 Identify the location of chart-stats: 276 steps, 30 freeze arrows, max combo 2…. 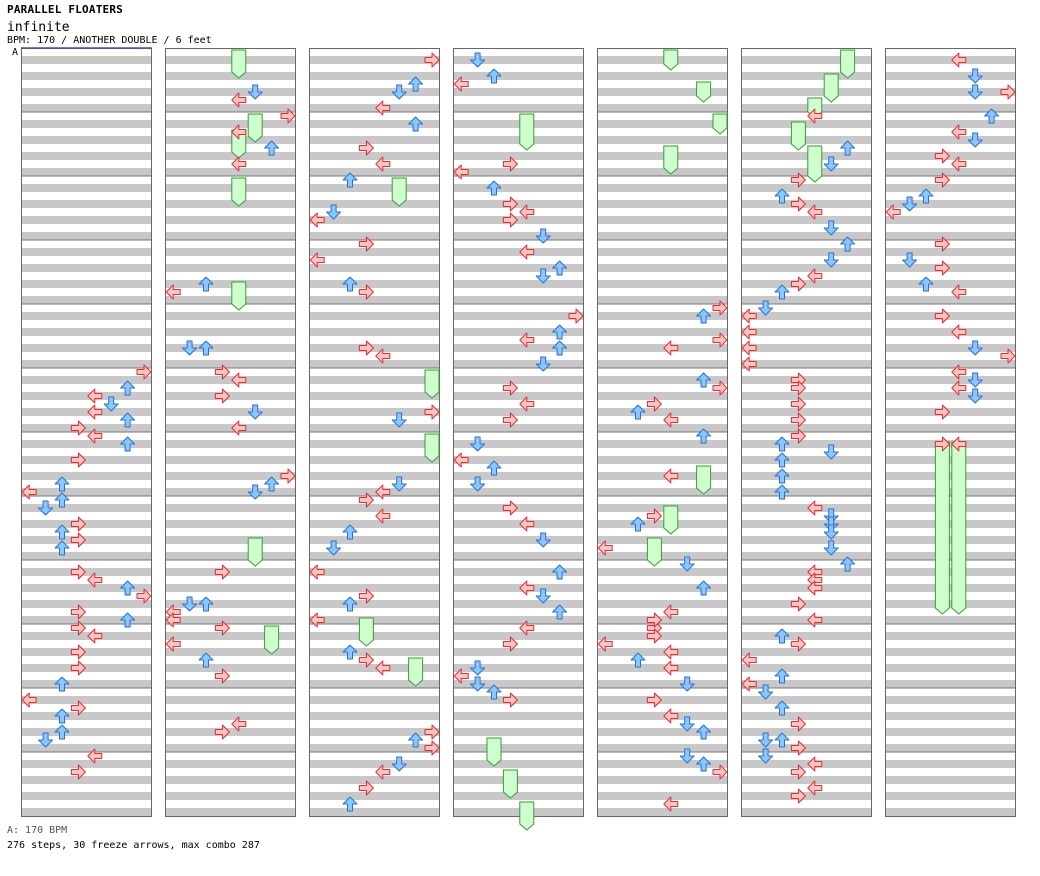
(133, 845).